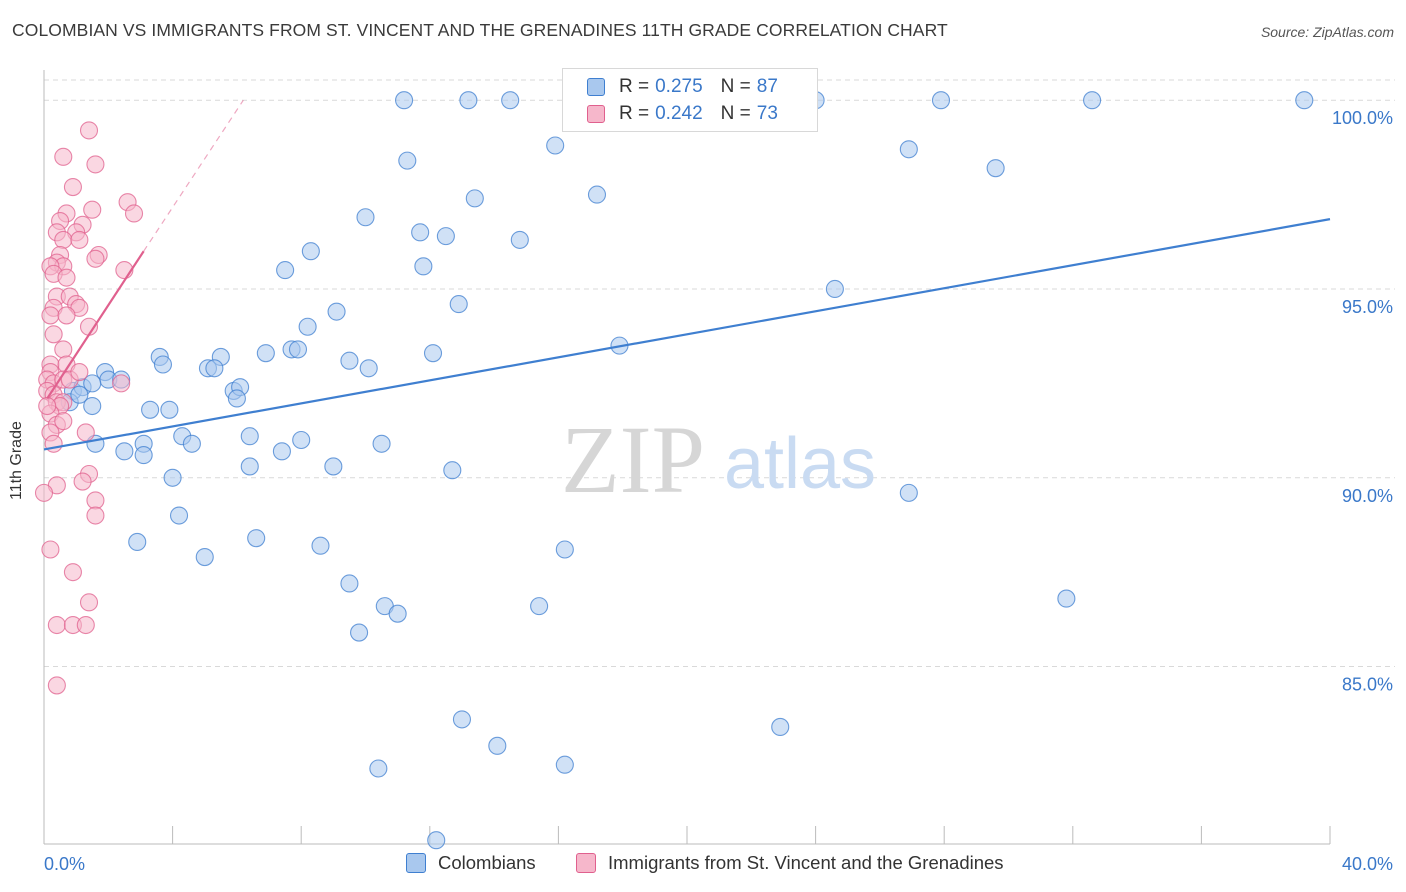 Image resolution: width=1406 pixels, height=892 pixels. What do you see at coordinates (1362, 118) in the screenshot?
I see `y-tick-label: 100.0%` at bounding box center [1362, 118].